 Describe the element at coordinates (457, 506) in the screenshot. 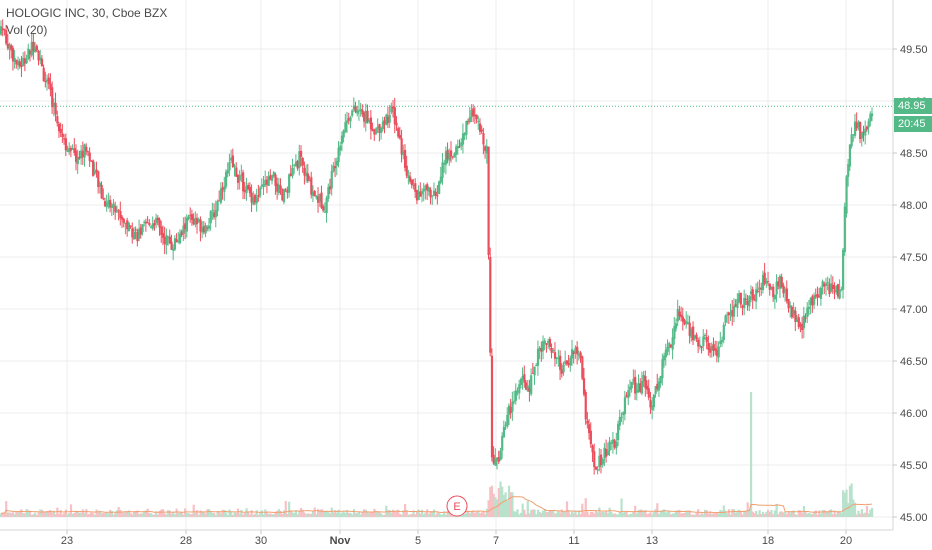

I see `earnings-marker: E` at that location.